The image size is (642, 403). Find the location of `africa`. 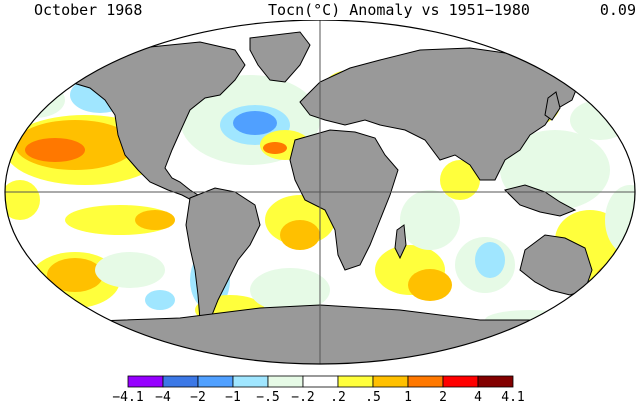

africa is located at coordinates (344, 200).